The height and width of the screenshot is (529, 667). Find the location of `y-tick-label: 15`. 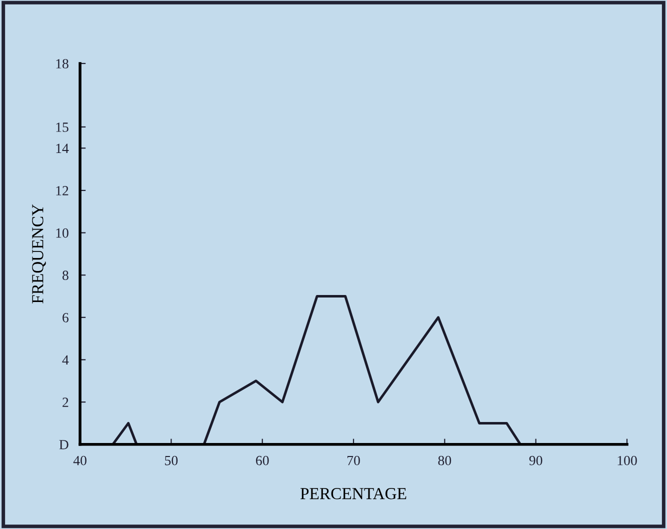

y-tick-label: 15 is located at coordinates (62, 127).